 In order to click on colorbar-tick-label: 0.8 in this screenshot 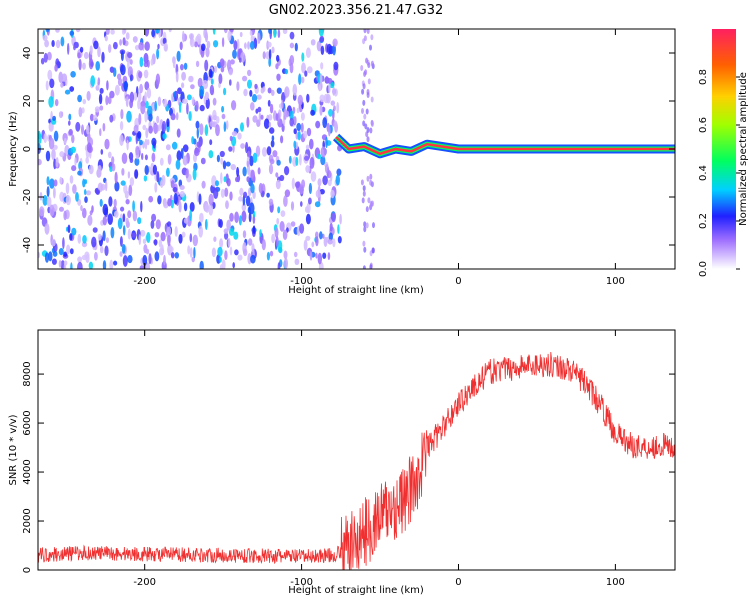, I will do `click(703, 77)`.